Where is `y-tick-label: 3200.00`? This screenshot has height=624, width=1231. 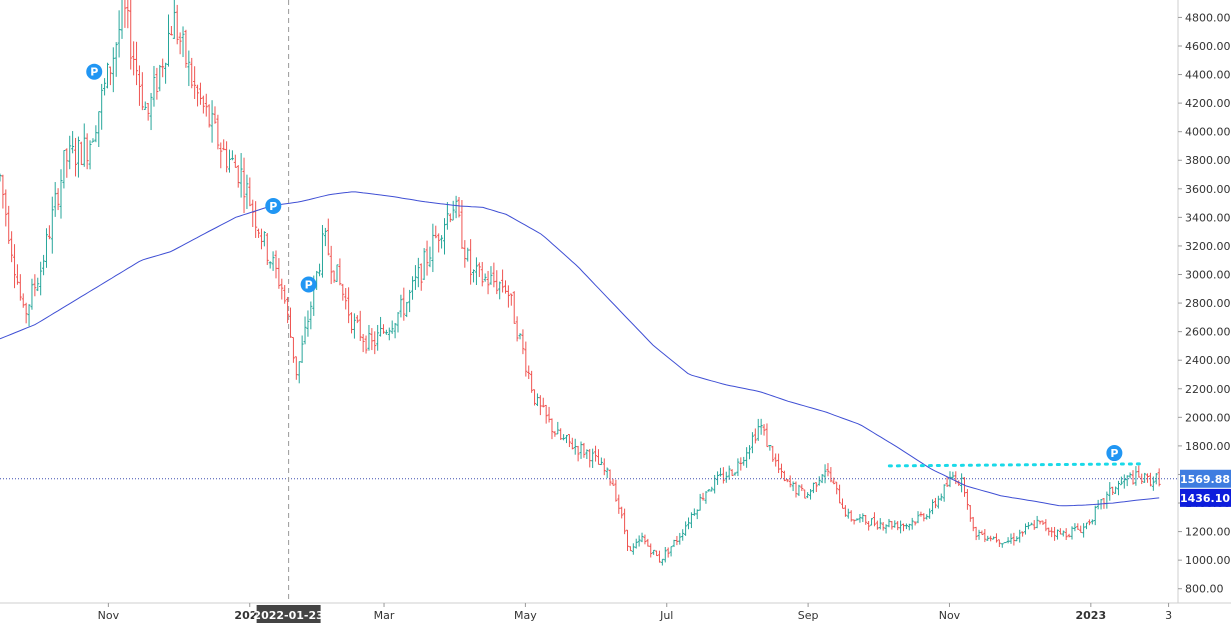
y-tick-label: 3200.00 is located at coordinates (1208, 246).